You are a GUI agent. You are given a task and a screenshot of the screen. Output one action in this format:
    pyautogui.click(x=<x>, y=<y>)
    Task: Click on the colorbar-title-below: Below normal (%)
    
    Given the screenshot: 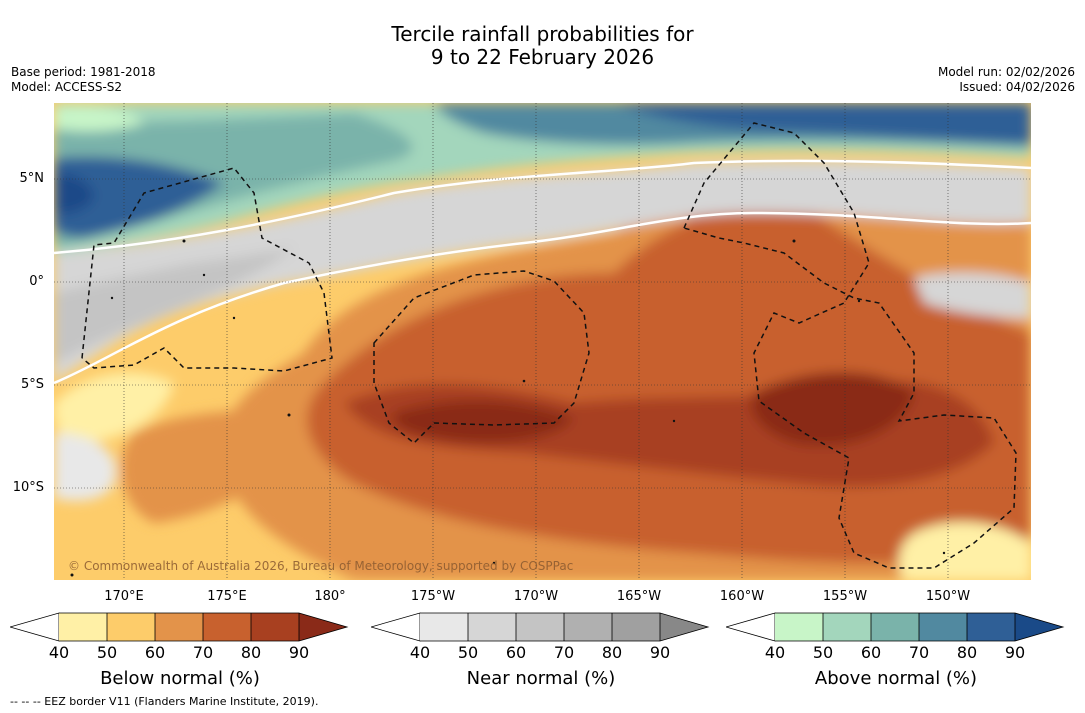 What is the action you would take?
    pyautogui.click(x=180, y=678)
    